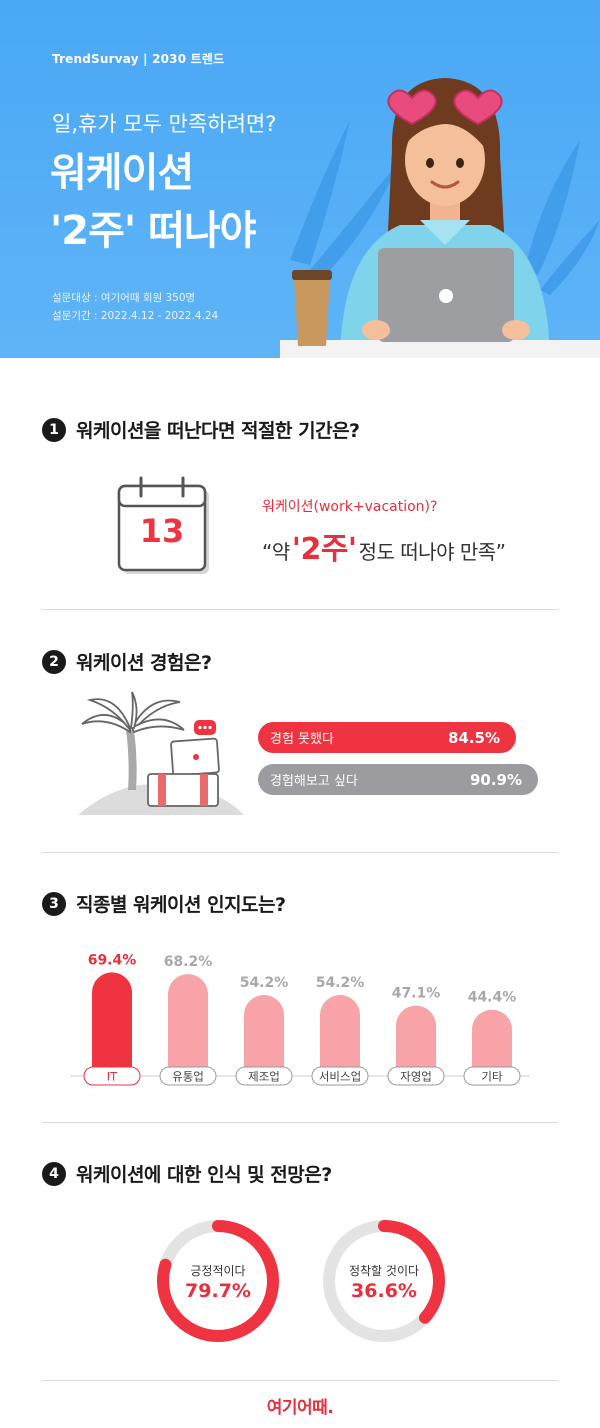 Image resolution: width=600 pixels, height=1428 pixels. What do you see at coordinates (204, 1175) in the screenshot?
I see `question-4-text: 워케이션에 대한 인식 및 전망은?` at bounding box center [204, 1175].